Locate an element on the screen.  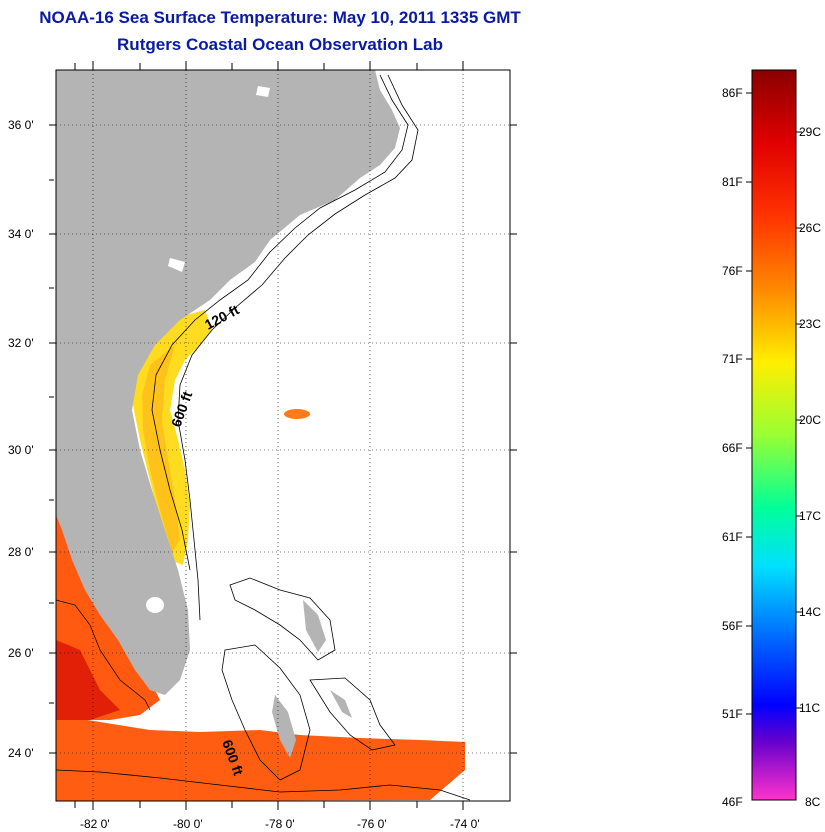
map-subtitle: Rutgers Coastal Ocean Observation Lab is located at coordinates (280, 44).